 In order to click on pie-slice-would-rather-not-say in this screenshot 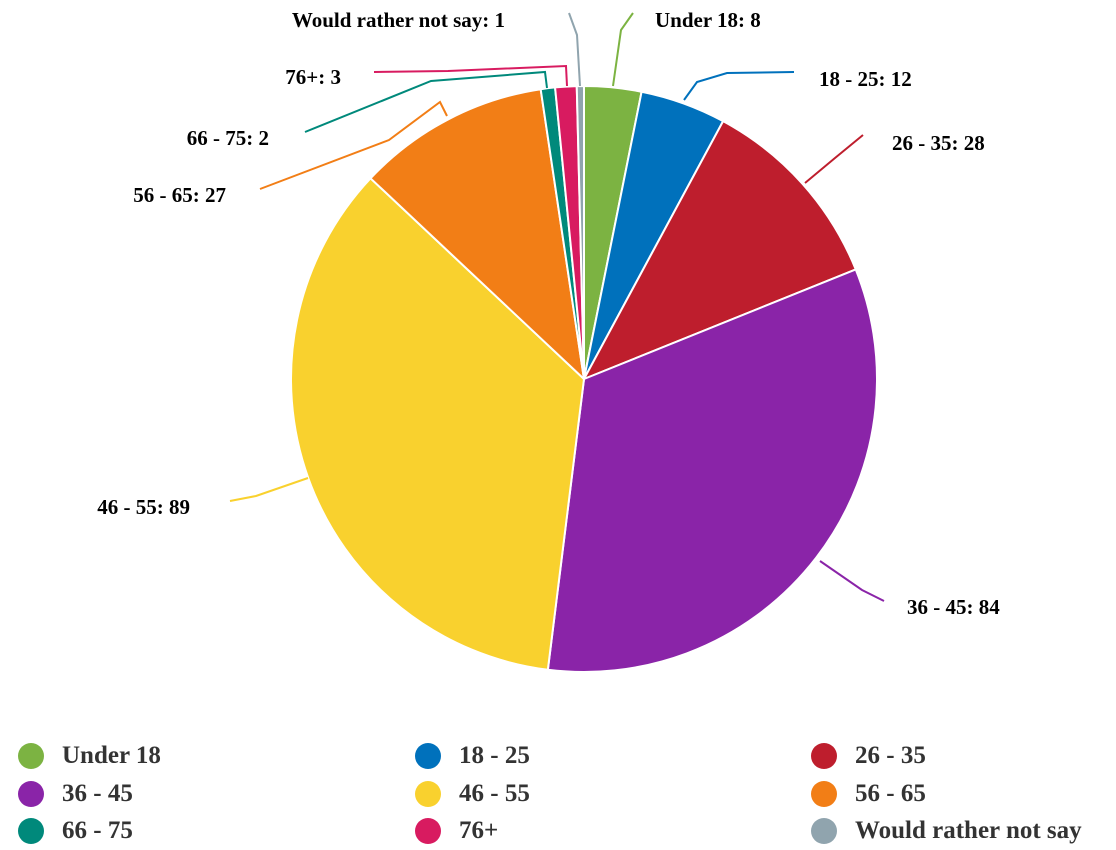, I will do `click(580, 232)`.